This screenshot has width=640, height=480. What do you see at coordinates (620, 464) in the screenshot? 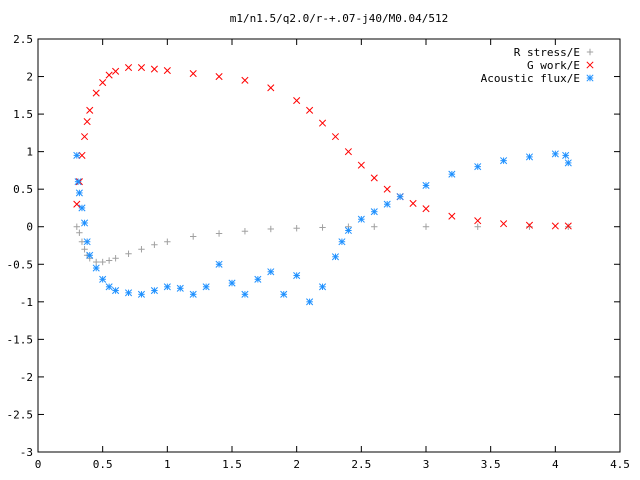
I see `x-tick-label: 4.5` at bounding box center [620, 464].